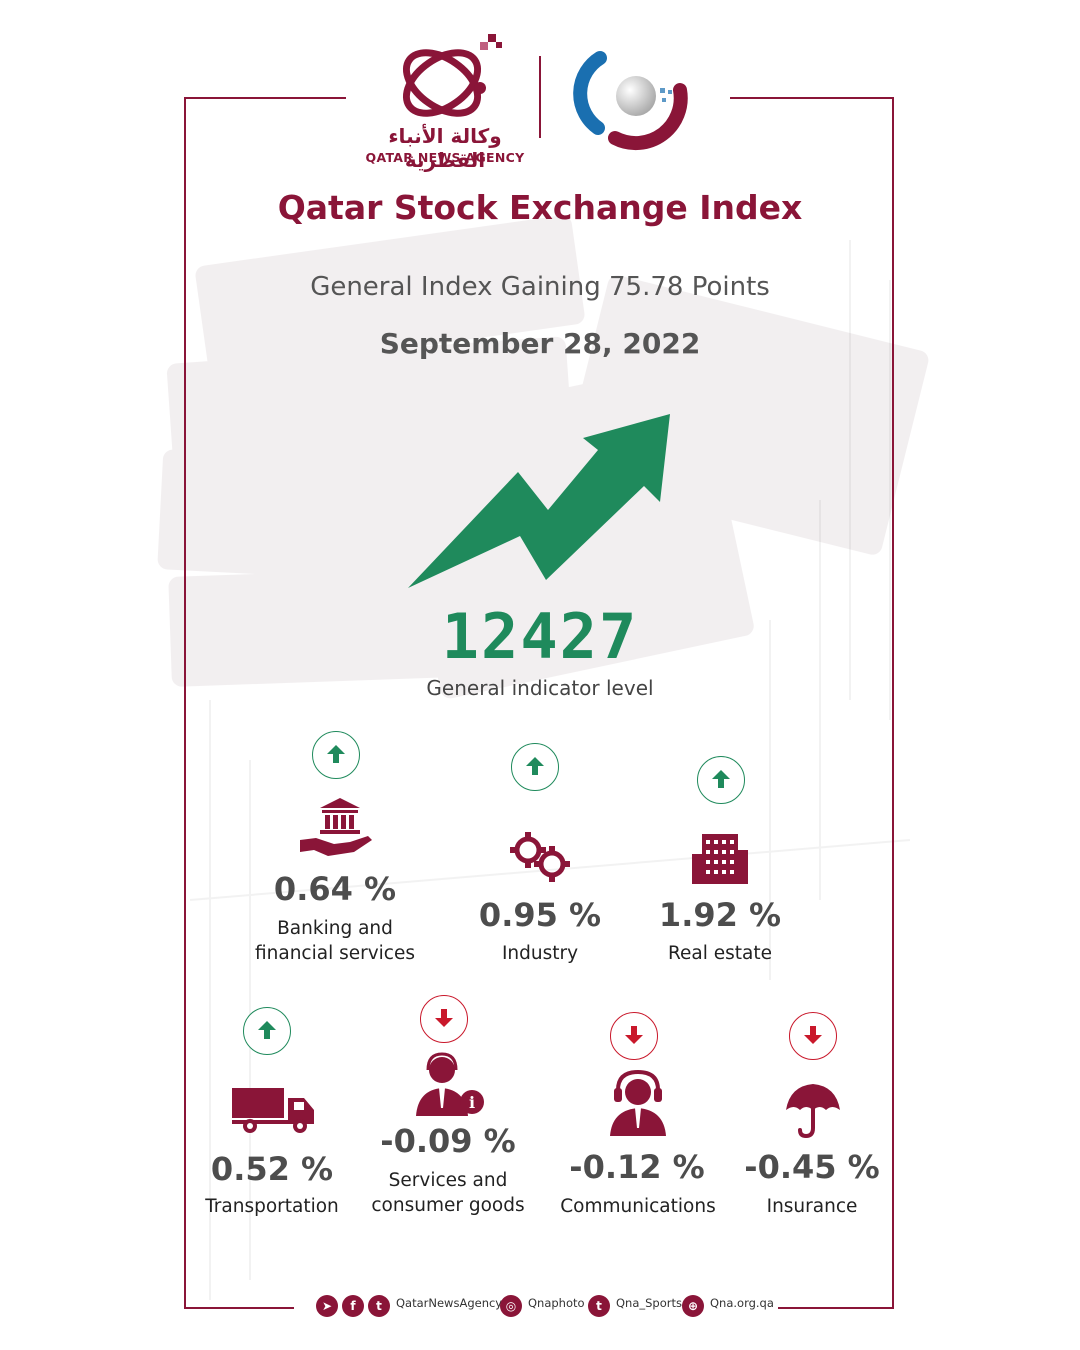  I want to click on building-icon, so click(720, 859).